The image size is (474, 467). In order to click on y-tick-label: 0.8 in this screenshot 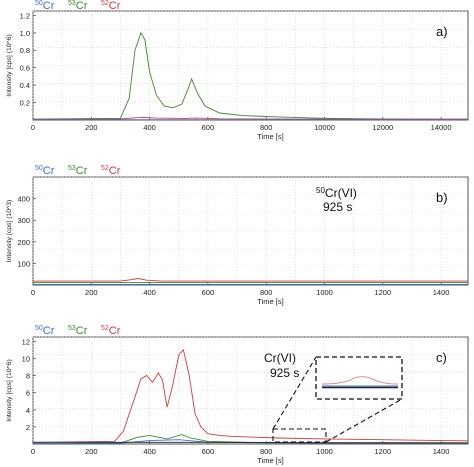, I will do `click(25, 50)`.